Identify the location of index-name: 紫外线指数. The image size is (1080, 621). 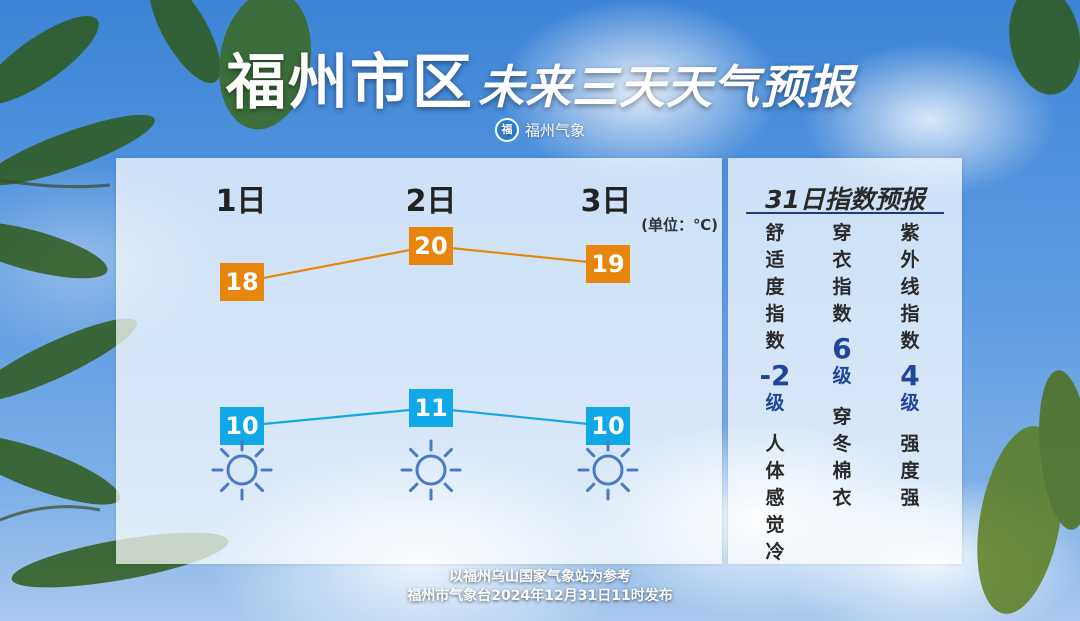
(910, 287).